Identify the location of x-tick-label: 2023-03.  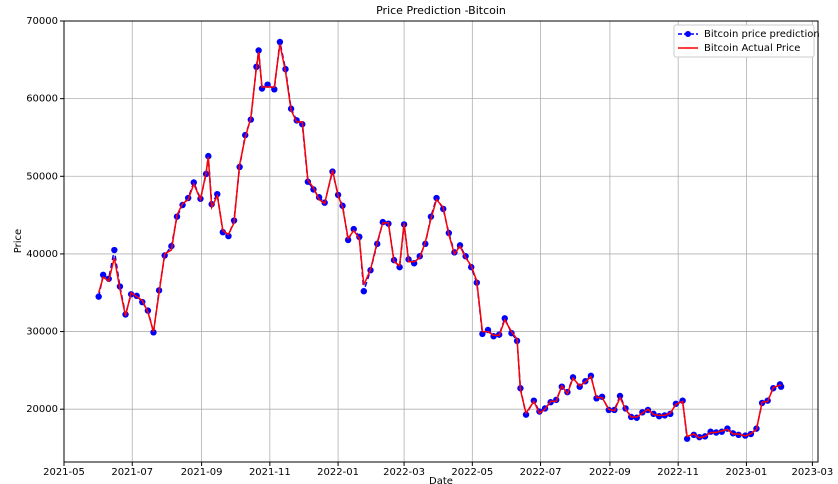
(813, 472).